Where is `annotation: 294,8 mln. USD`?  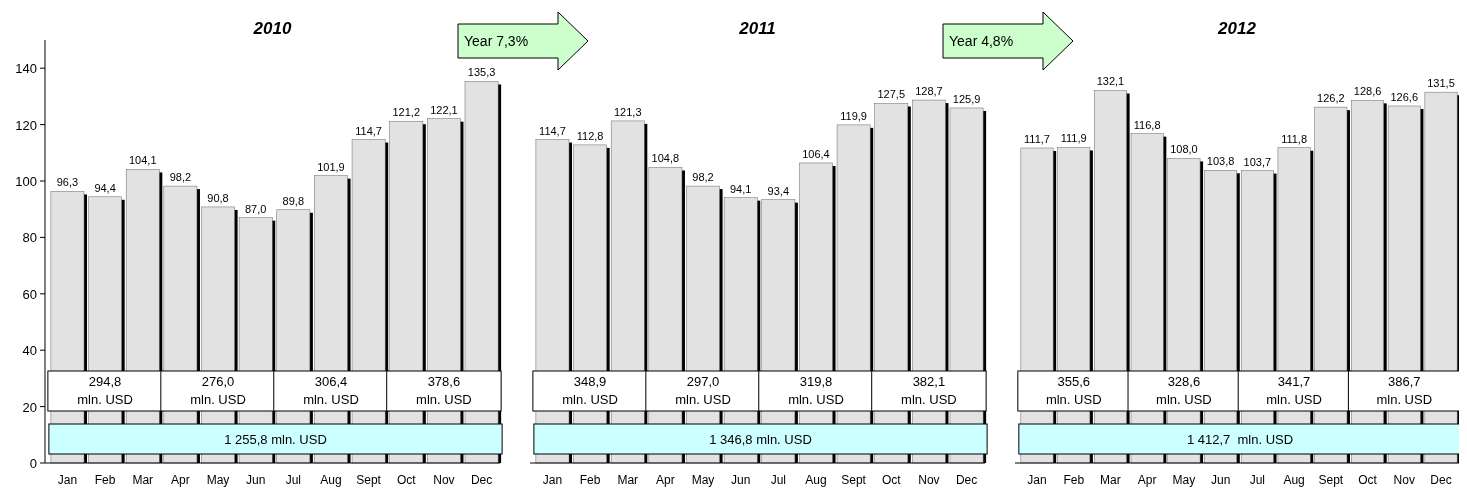
annotation: 294,8 mln. USD is located at coordinates (105, 390).